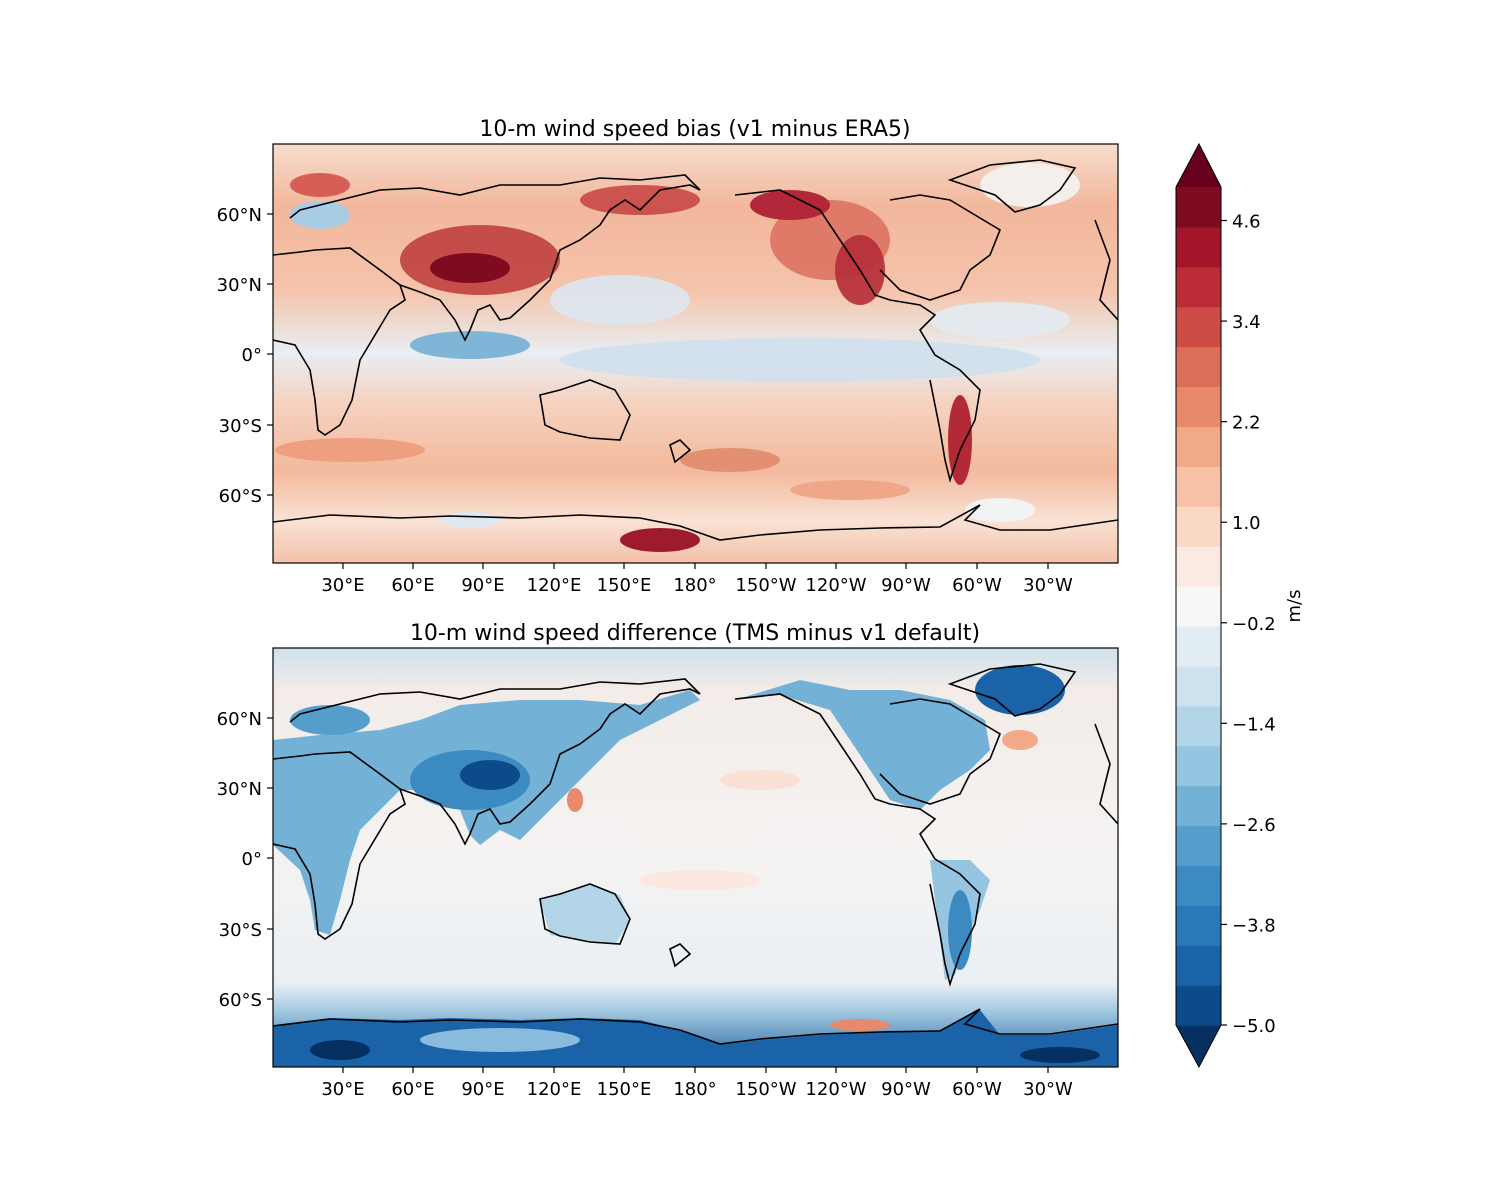 The height and width of the screenshot is (1200, 1500). I want to click on colorbar-tick-label: −3.8, so click(1254, 925).